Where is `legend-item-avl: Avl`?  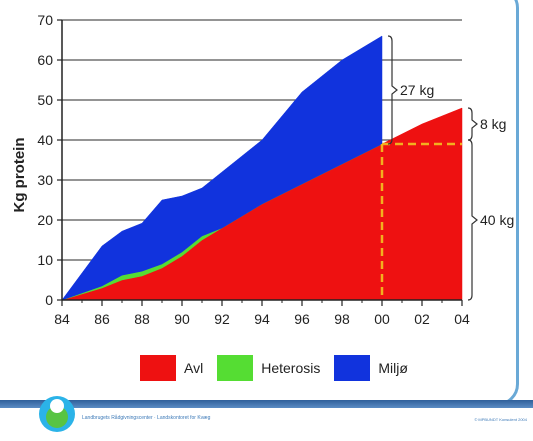 legend-item-avl: Avl is located at coordinates (171, 368).